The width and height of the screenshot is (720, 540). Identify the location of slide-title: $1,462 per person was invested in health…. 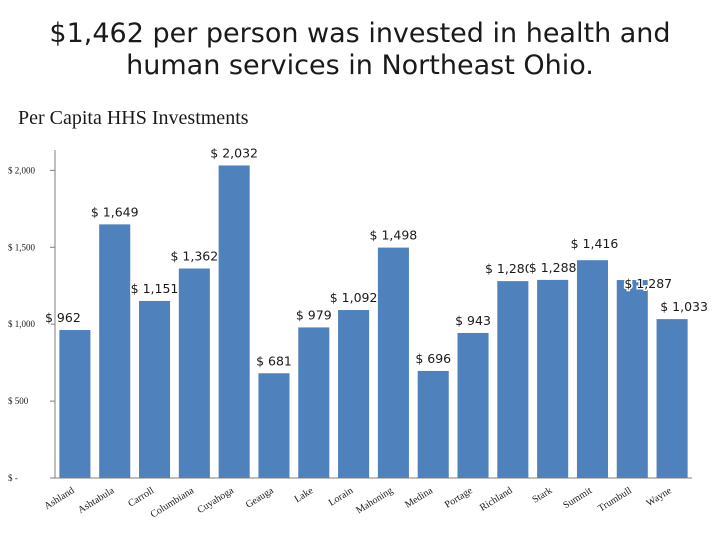
(360, 50).